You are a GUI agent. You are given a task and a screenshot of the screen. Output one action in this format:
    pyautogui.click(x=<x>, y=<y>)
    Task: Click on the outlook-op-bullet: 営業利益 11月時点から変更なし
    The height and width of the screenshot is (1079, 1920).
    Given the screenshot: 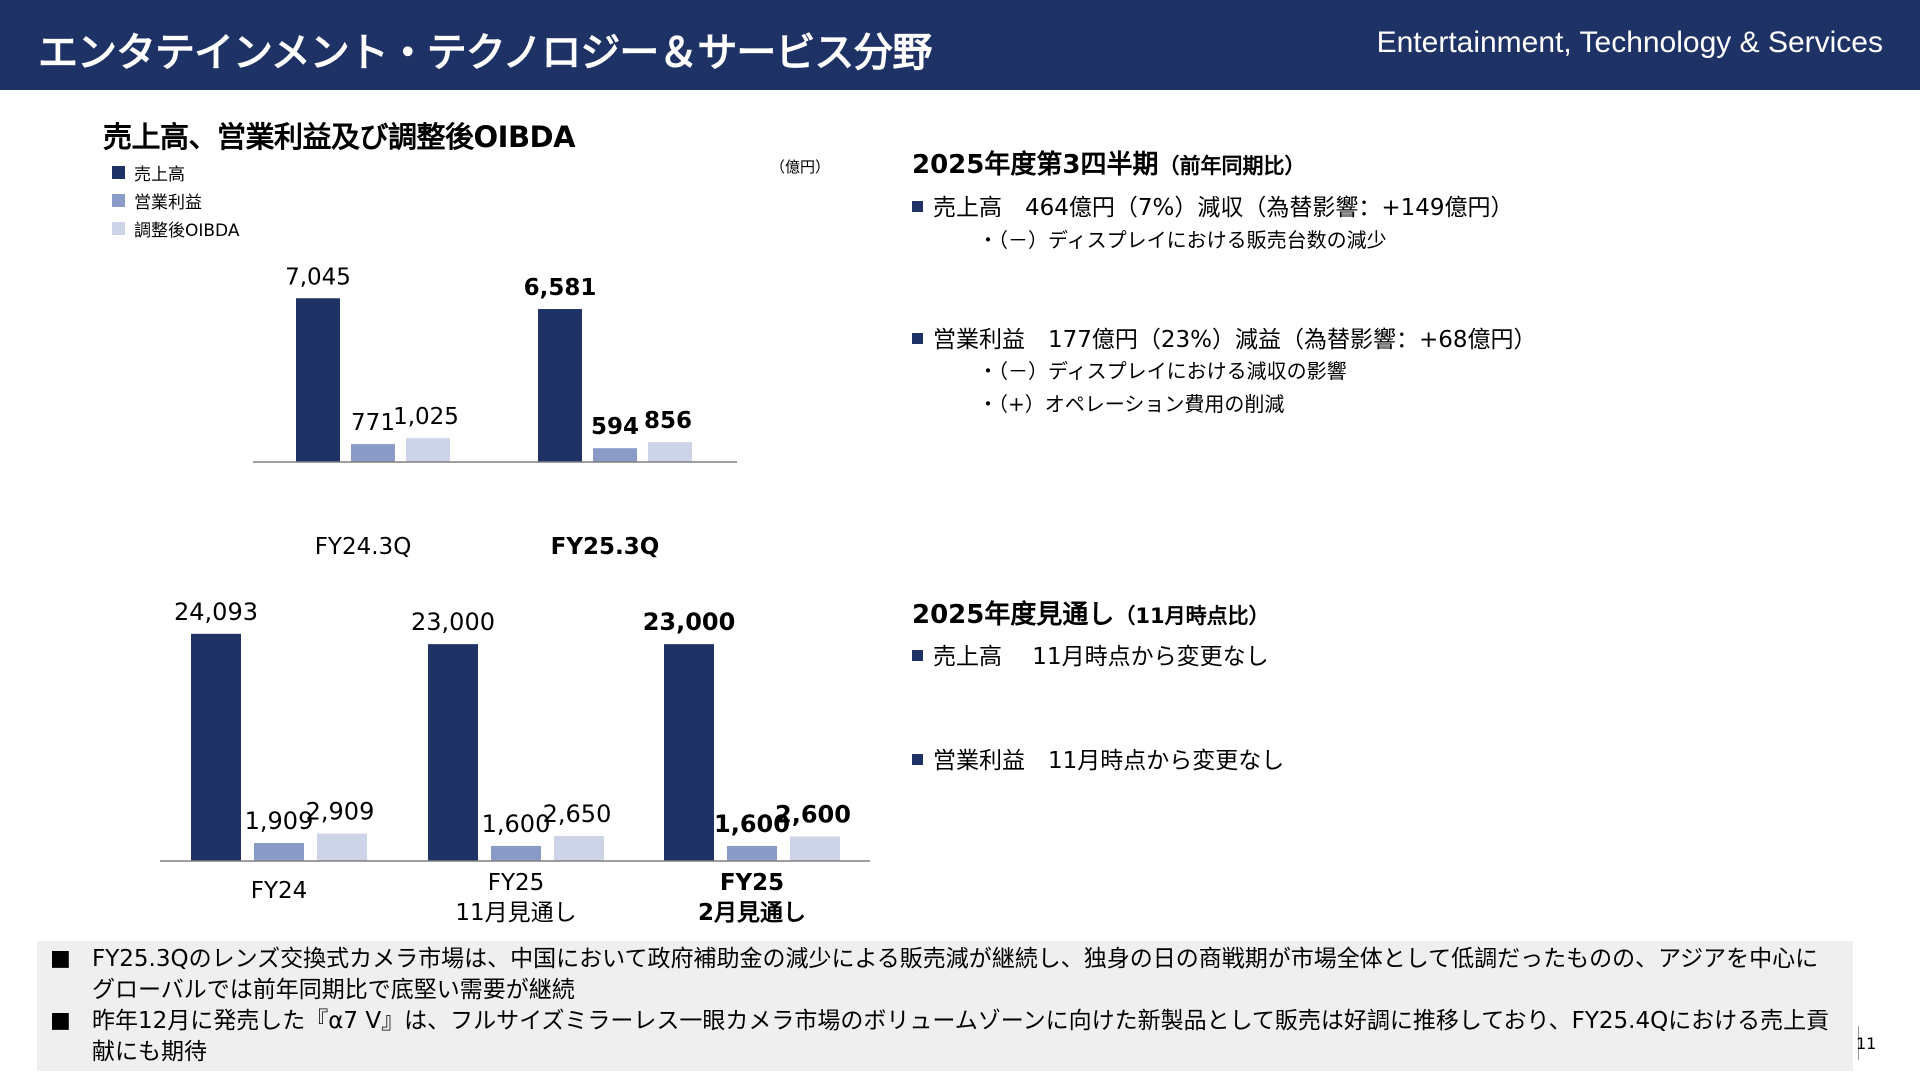 What is the action you would take?
    pyautogui.click(x=1098, y=758)
    